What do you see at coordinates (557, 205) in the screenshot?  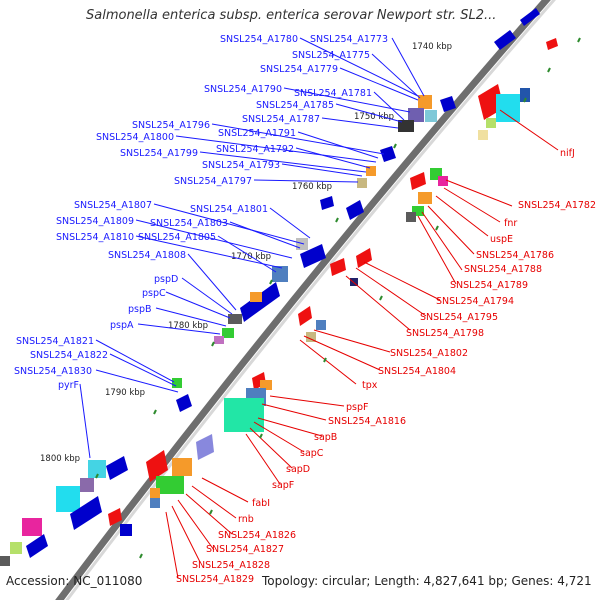 I see `gene-label: SNSL254_A1782` at bounding box center [557, 205].